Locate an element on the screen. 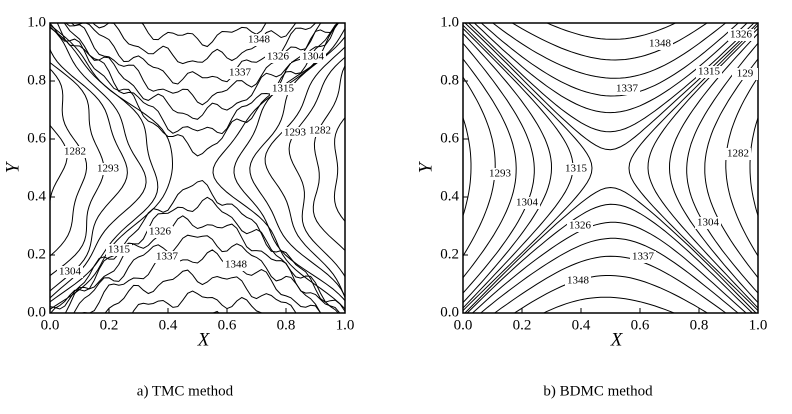 This screenshot has height=414, width=792. x-tick-label: 1.0 is located at coordinates (758, 325).